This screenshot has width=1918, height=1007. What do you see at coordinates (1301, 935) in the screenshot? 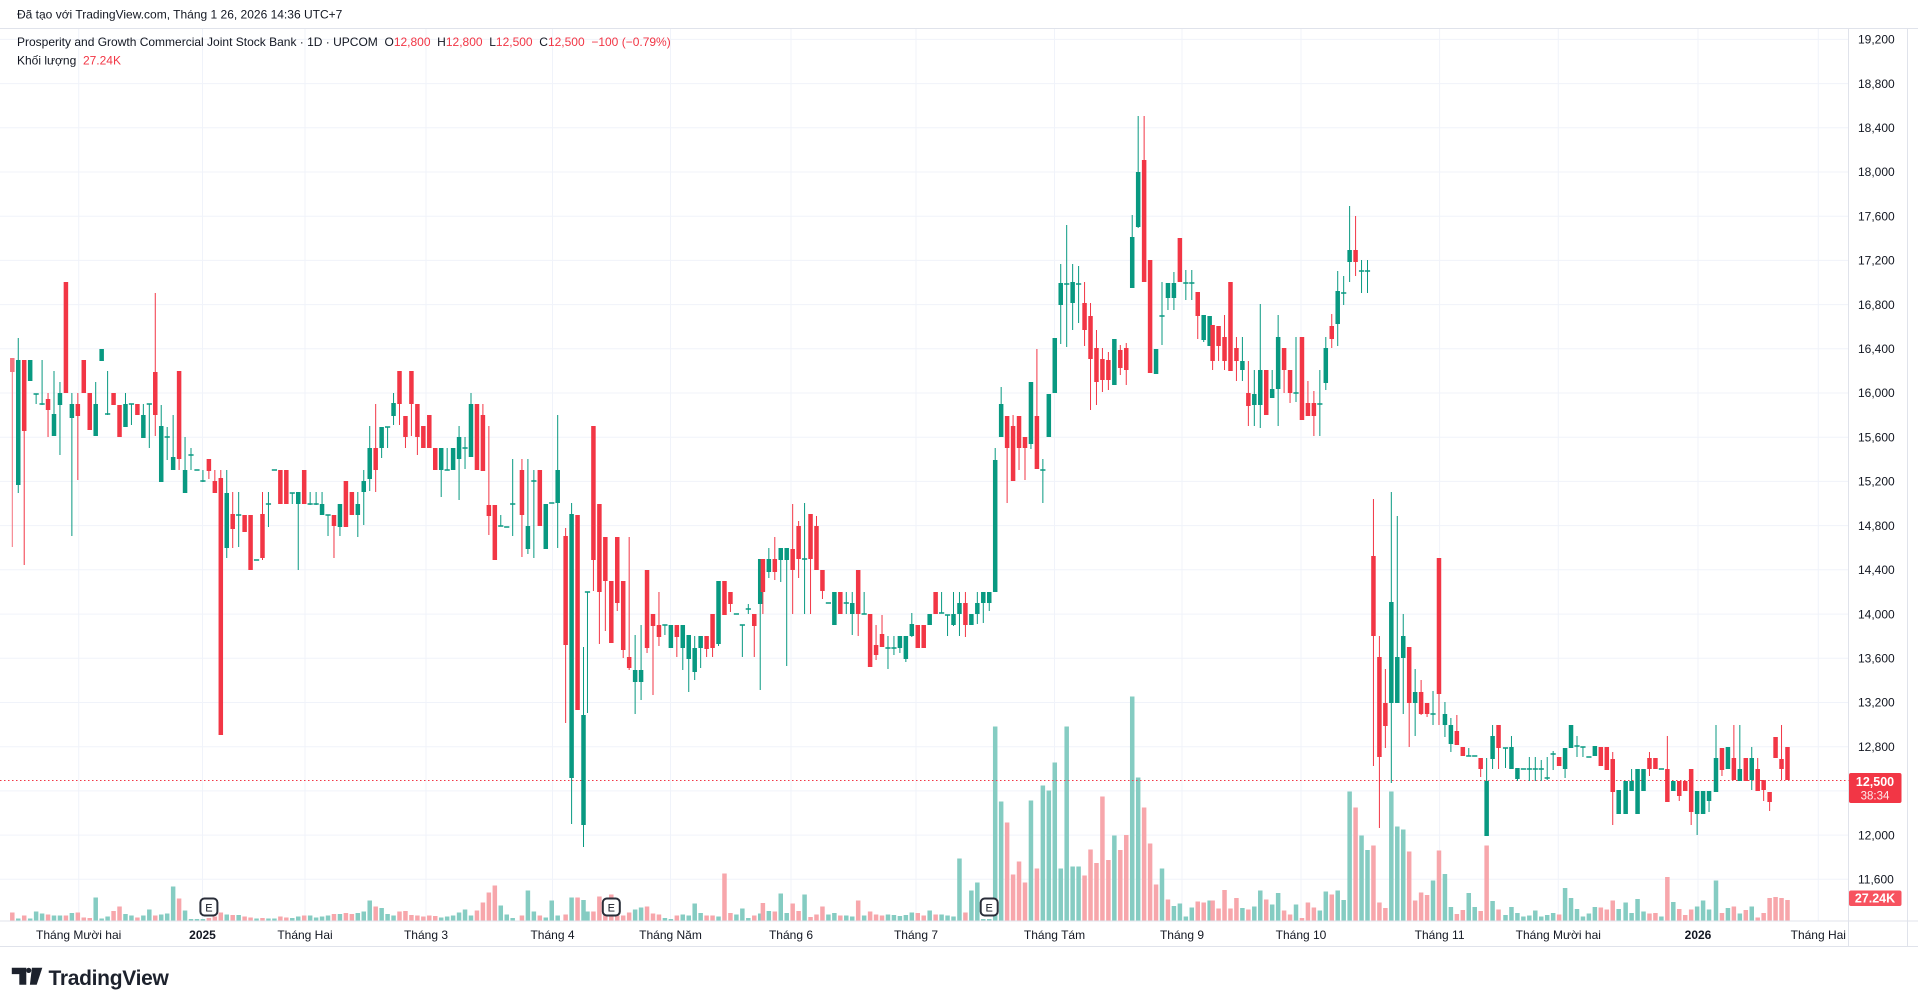
I see `svg-text: Tháng 10` at bounding box center [1301, 935].